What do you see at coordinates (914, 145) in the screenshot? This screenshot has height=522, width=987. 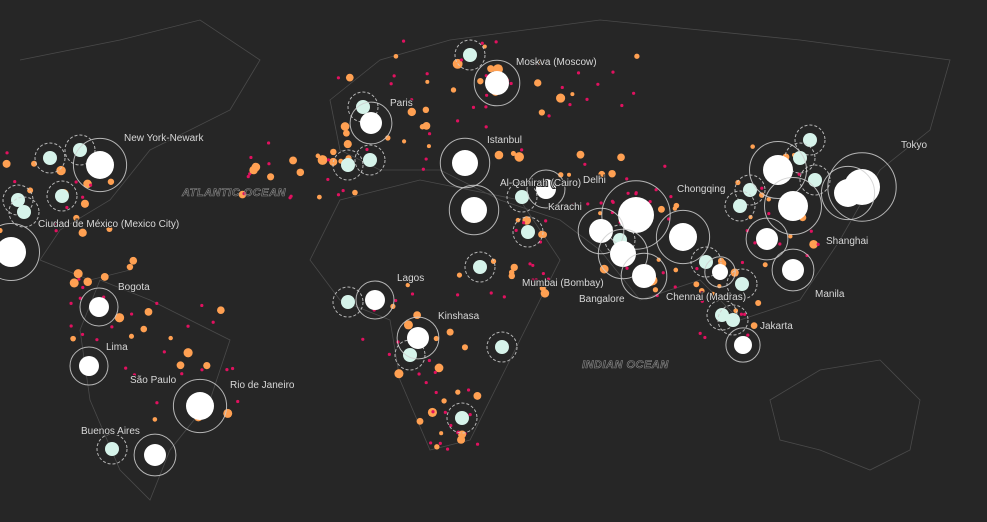 I see `city-label: Tokyo` at bounding box center [914, 145].